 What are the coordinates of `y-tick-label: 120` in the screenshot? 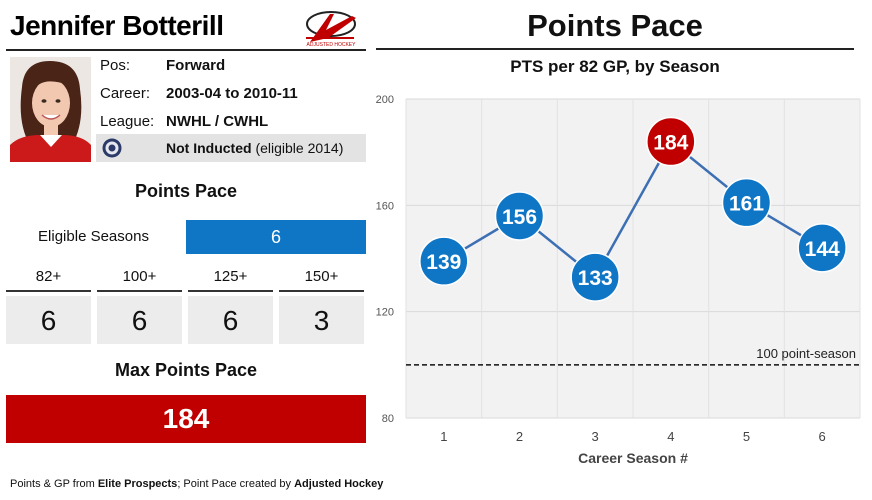 It's located at (385, 313).